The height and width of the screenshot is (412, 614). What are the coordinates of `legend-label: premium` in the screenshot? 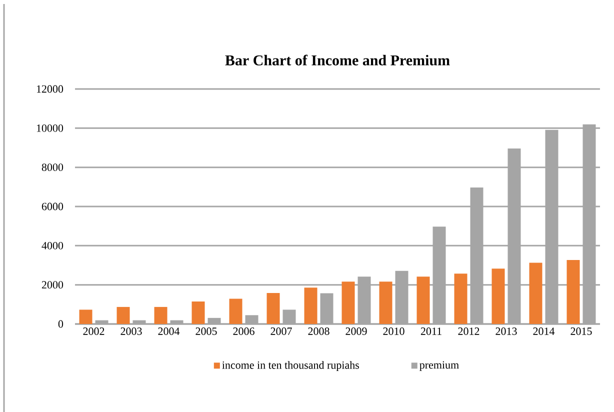 It's located at (439, 366).